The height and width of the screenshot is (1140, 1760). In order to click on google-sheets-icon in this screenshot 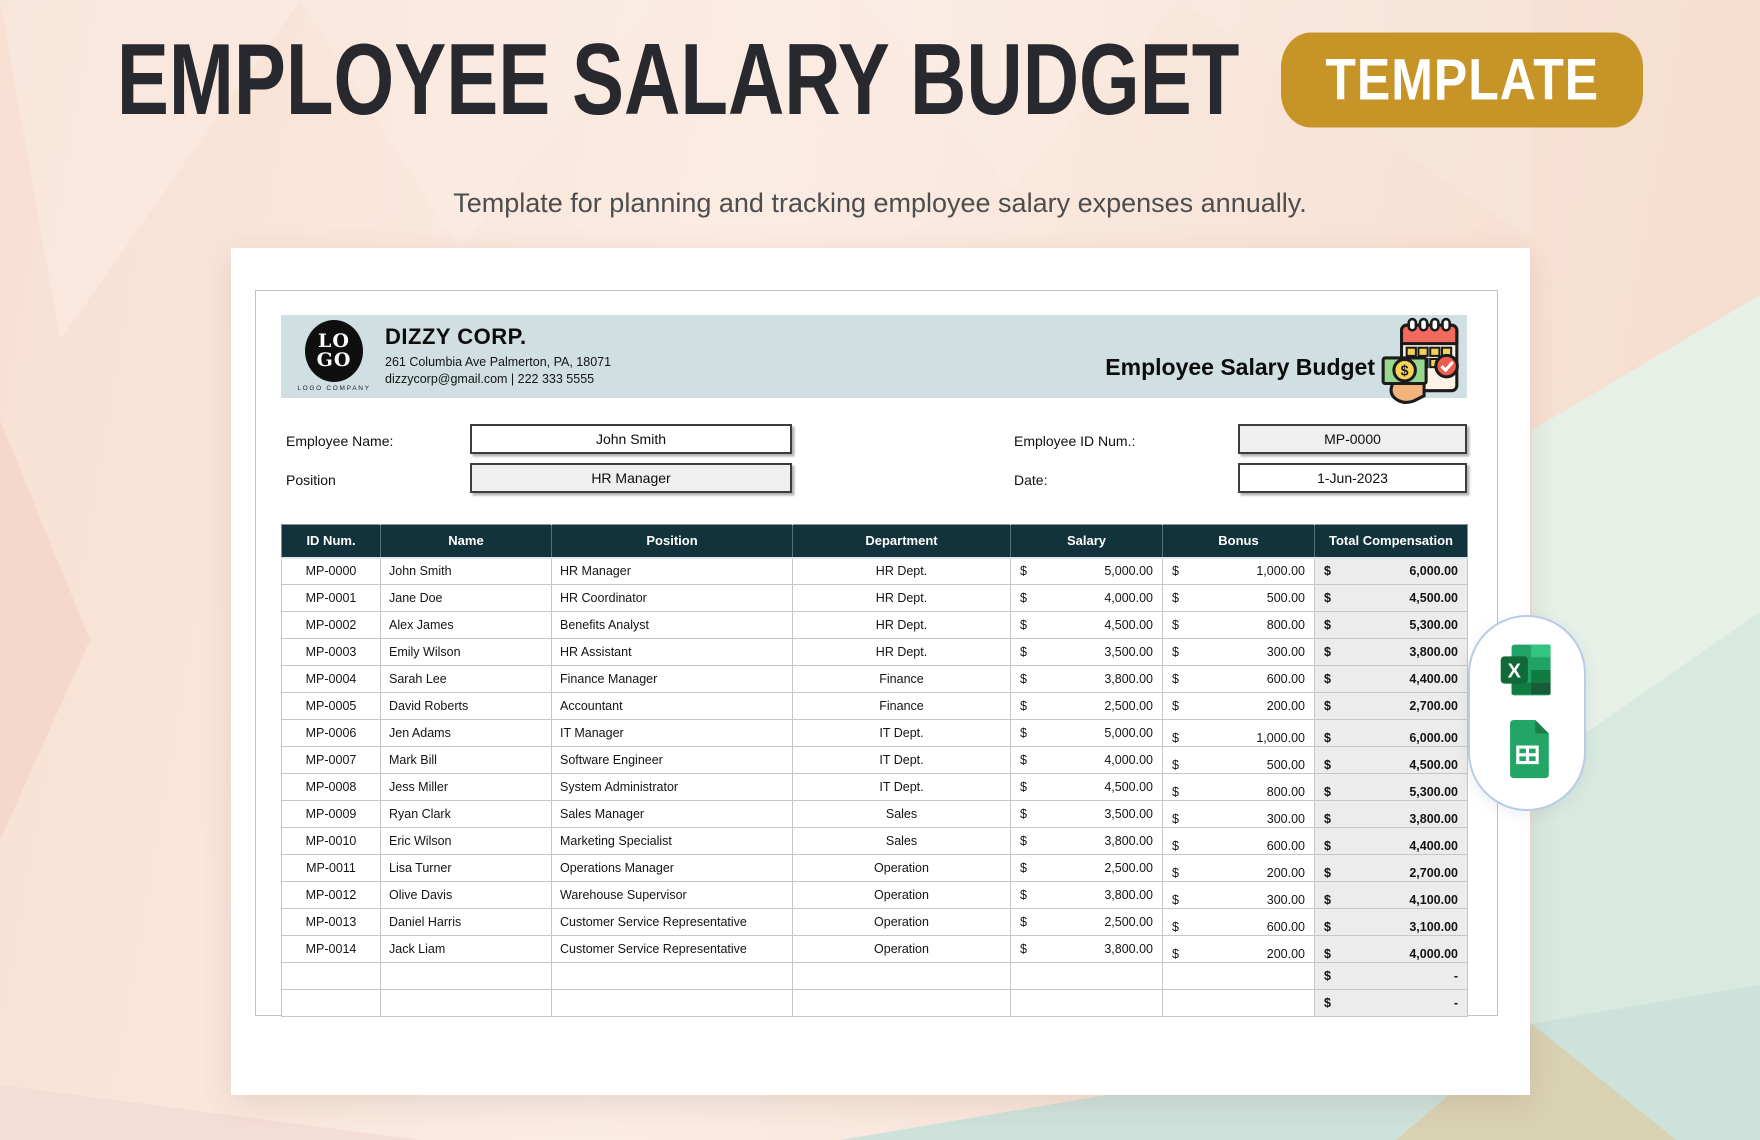, I will do `click(1527, 751)`.